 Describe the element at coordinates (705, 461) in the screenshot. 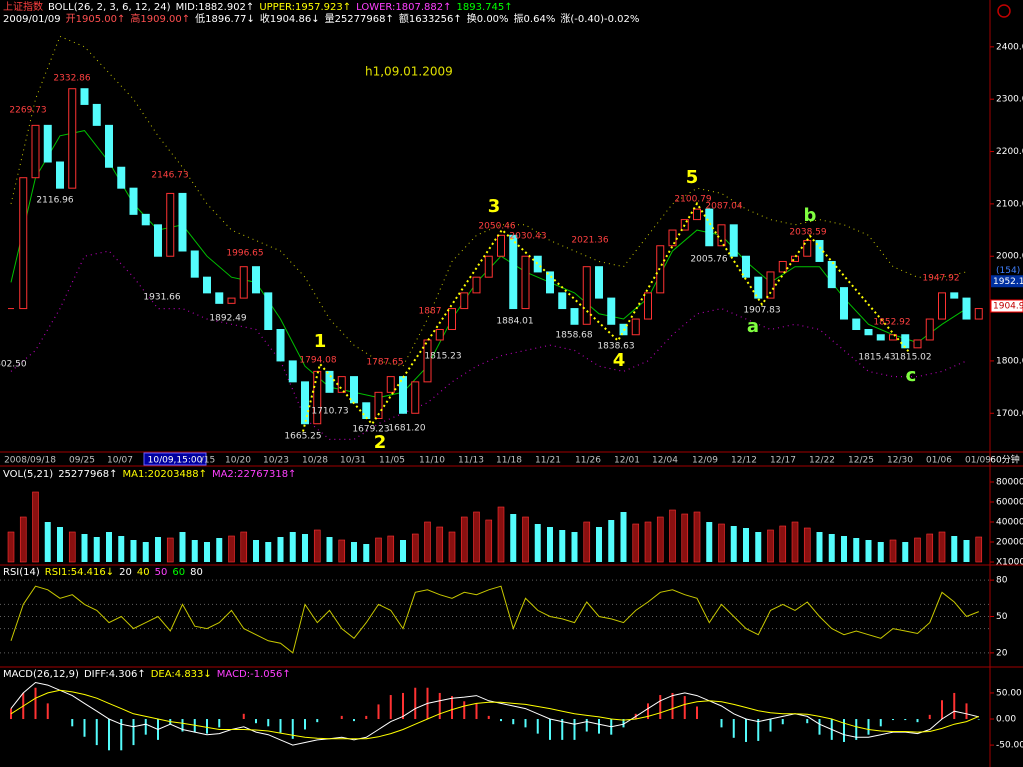

I see `x-tick-label: 12/09` at that location.